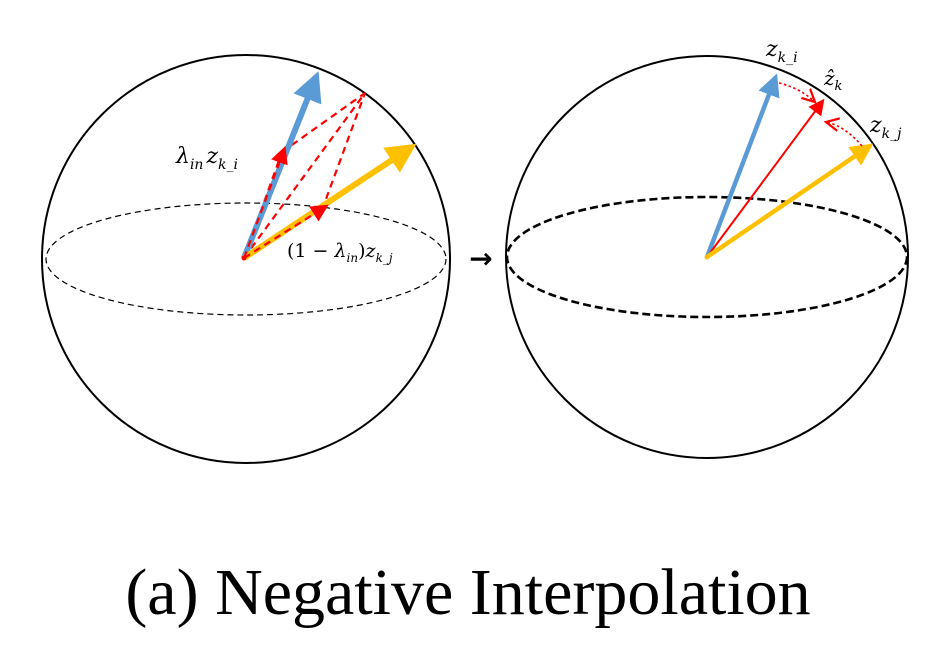  I want to click on right-vector-zhat, so click(765, 178).